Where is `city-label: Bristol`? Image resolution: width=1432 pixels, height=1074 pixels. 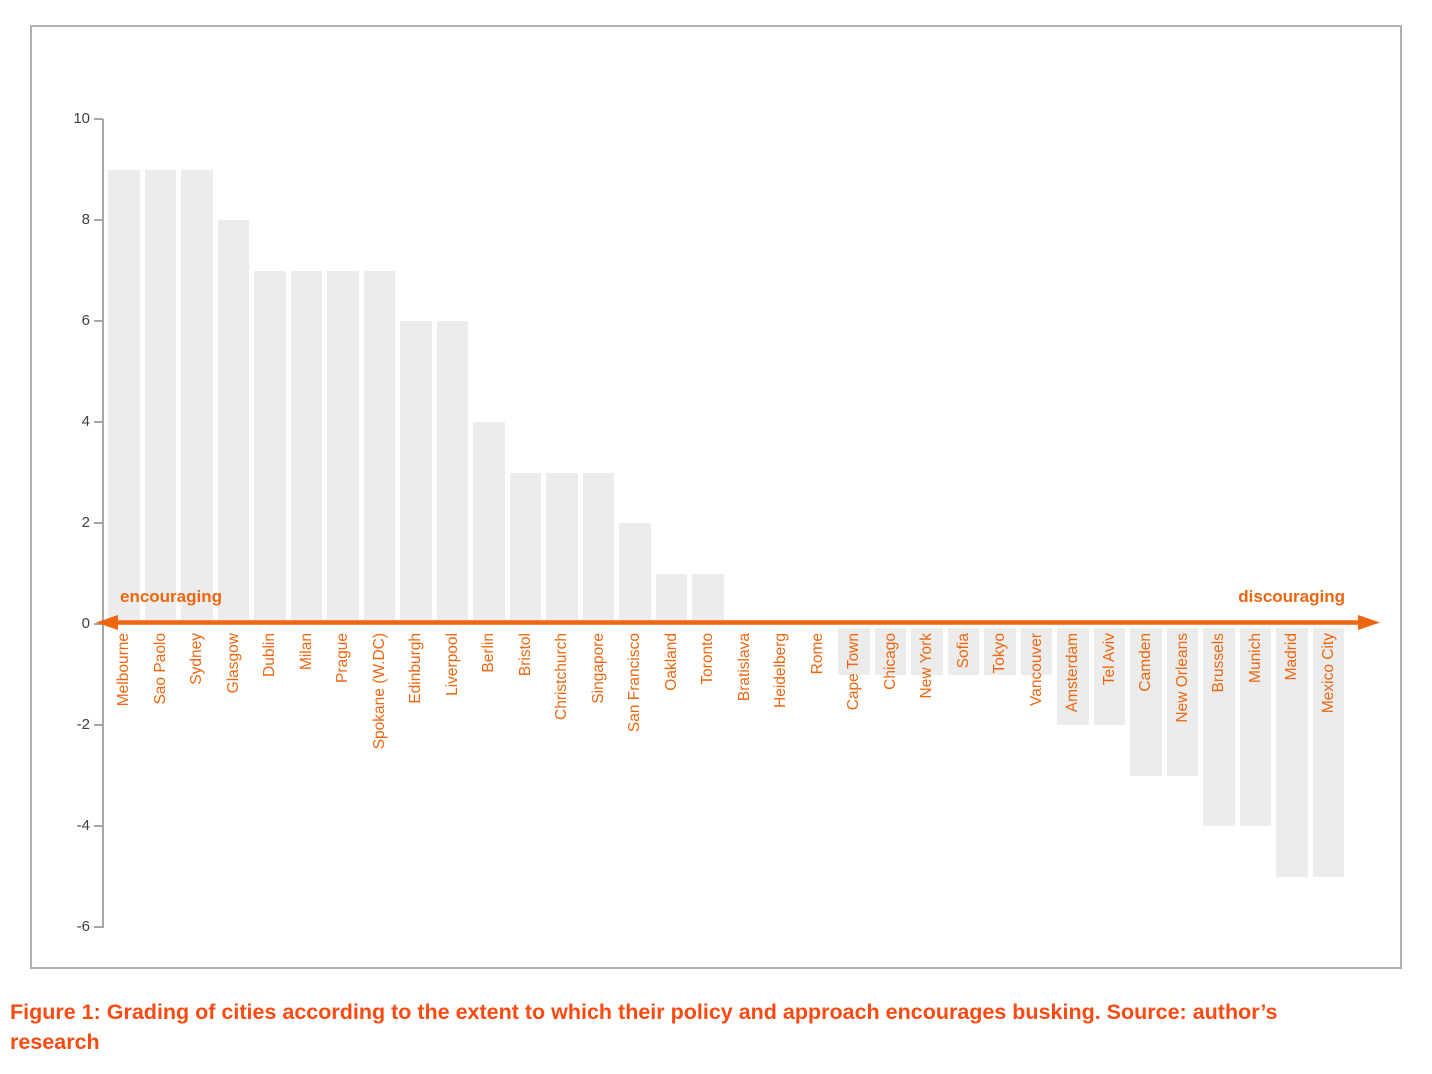
city-label: Bristol is located at coordinates (525, 655).